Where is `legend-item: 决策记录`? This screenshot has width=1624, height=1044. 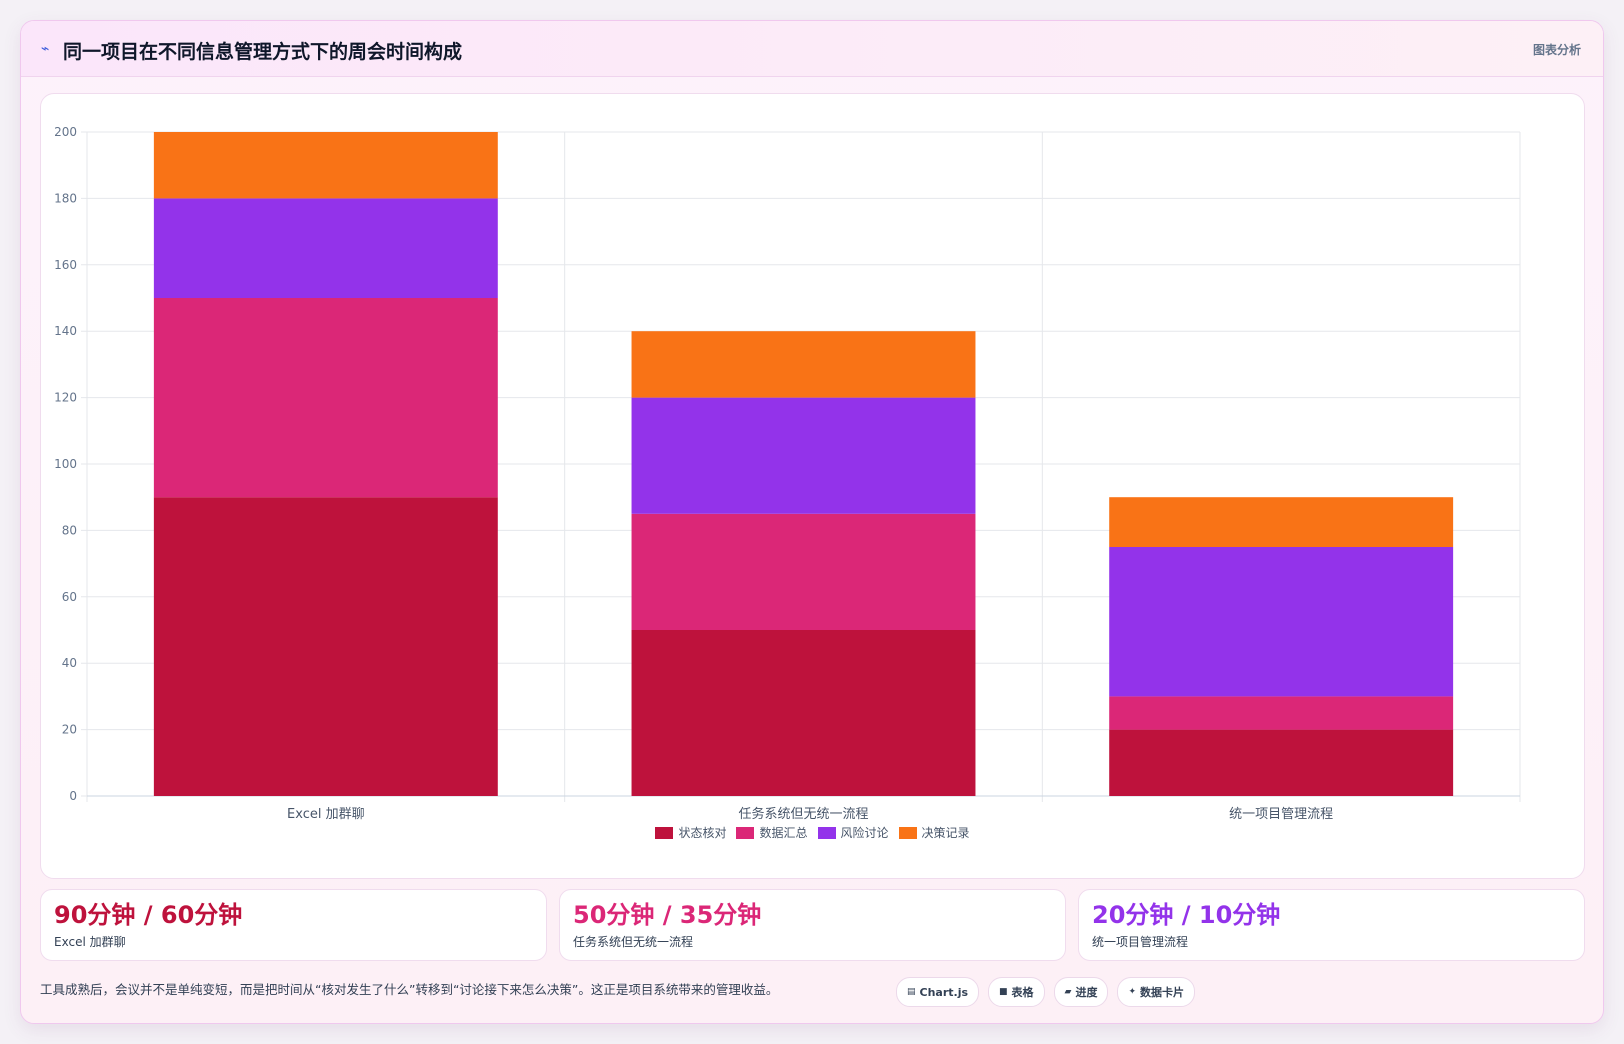
legend-item: 决策记录 is located at coordinates (934, 832).